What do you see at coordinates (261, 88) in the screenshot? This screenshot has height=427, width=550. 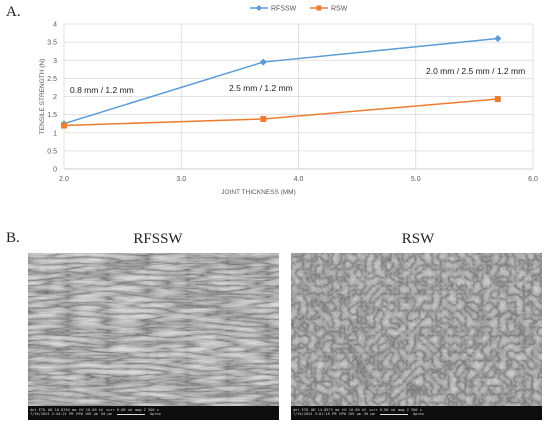 I see `chart-annotation: 2.5 mm / 1.2 mm` at bounding box center [261, 88].